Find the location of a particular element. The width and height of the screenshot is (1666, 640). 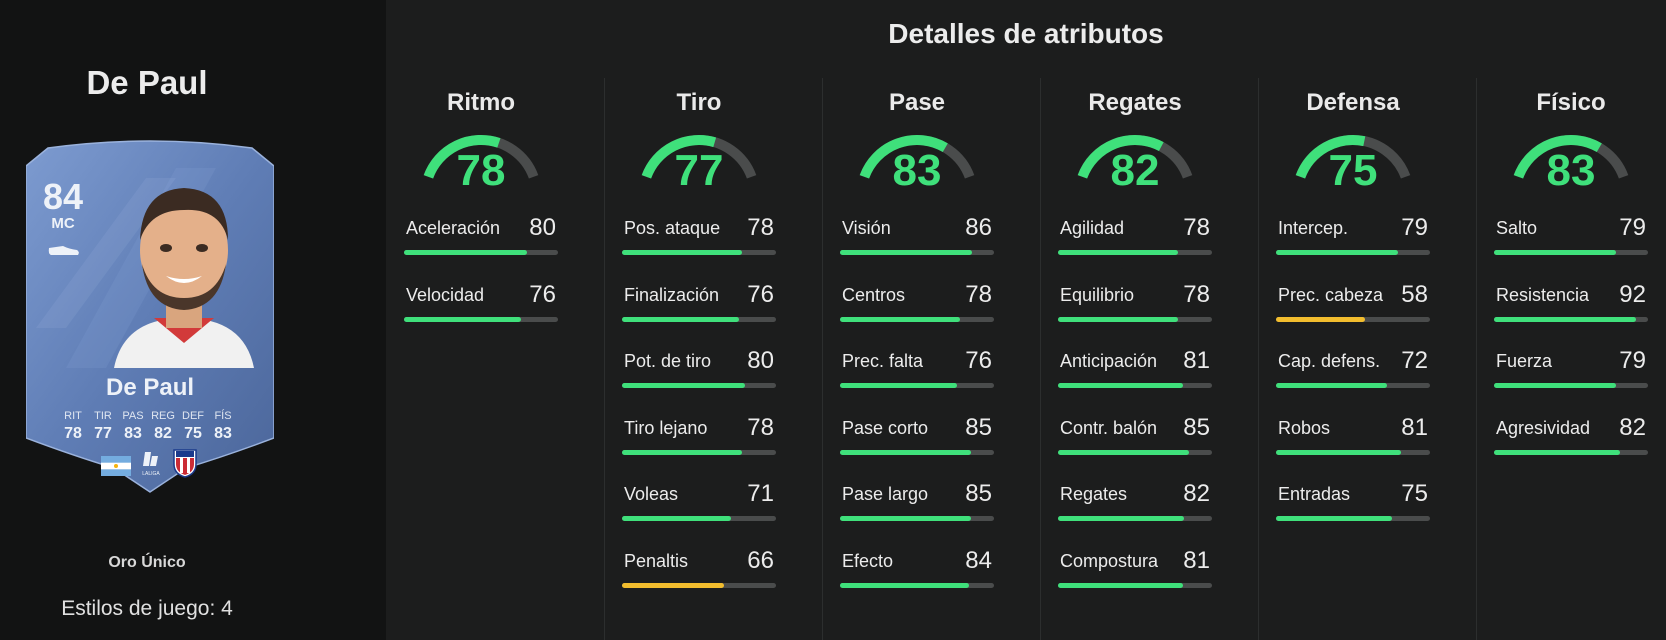

attribute-value: 78 is located at coordinates (760, 427).